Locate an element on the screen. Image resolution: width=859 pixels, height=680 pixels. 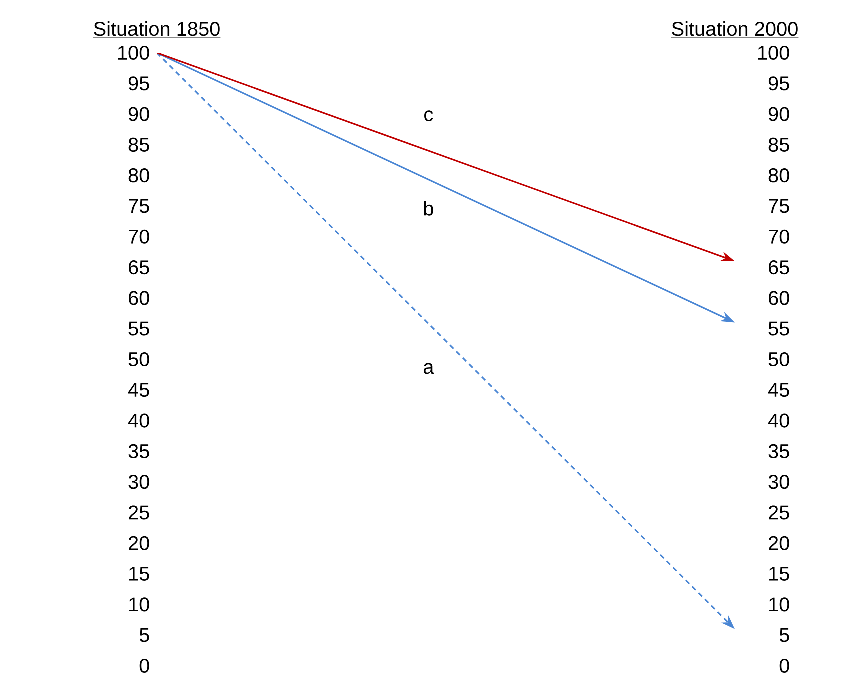
y-tick-label: 60 is located at coordinates (139, 298).